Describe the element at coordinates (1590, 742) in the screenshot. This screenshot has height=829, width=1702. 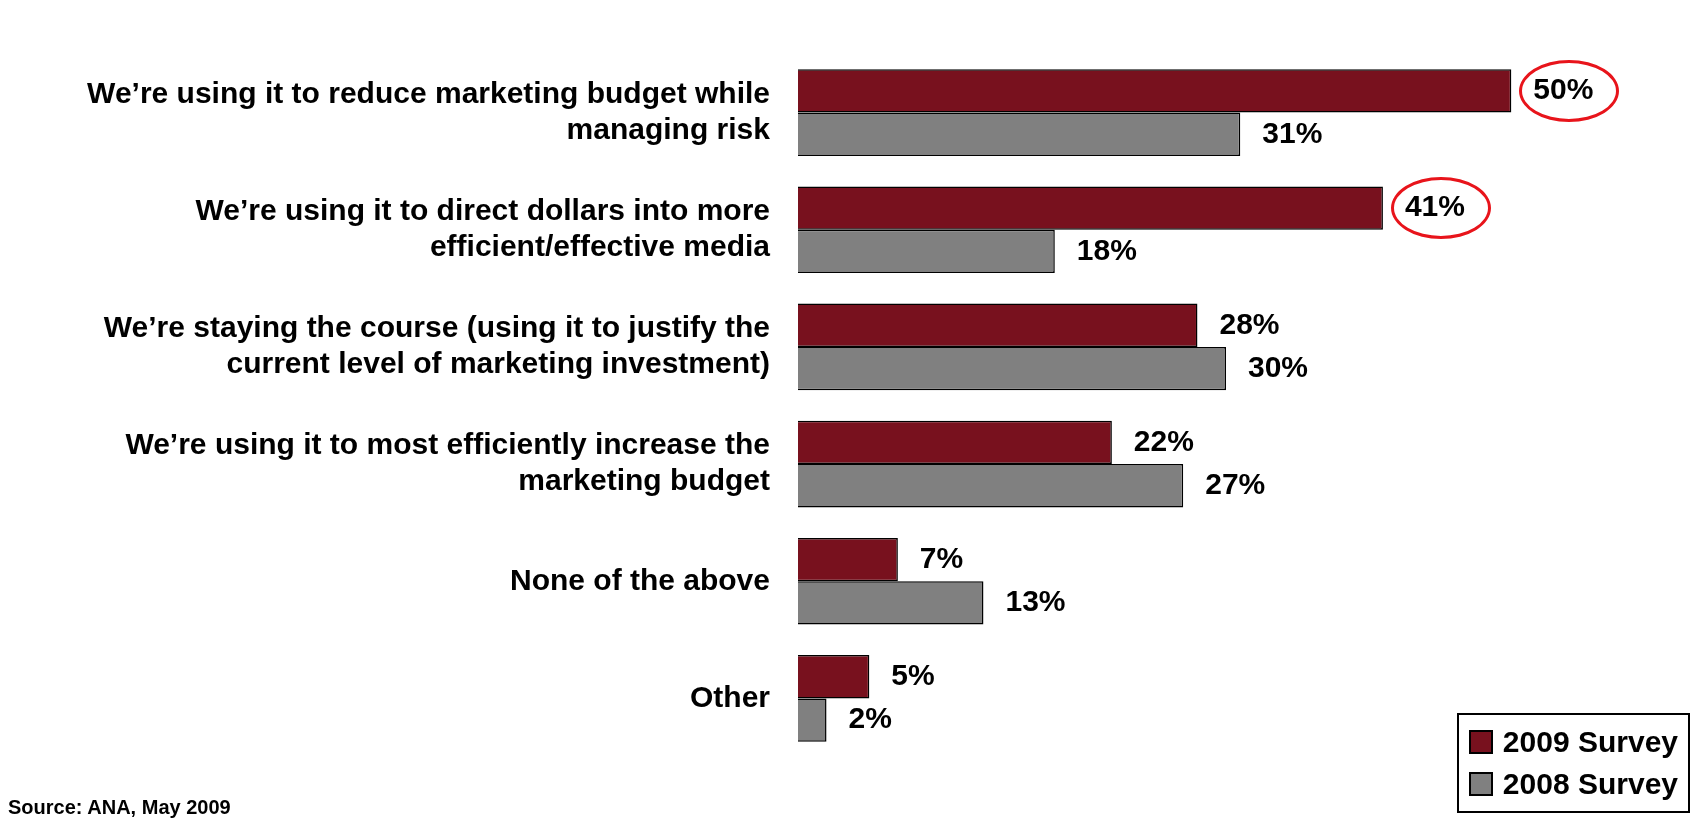
I see `legend-label: 2009 Survey` at that location.